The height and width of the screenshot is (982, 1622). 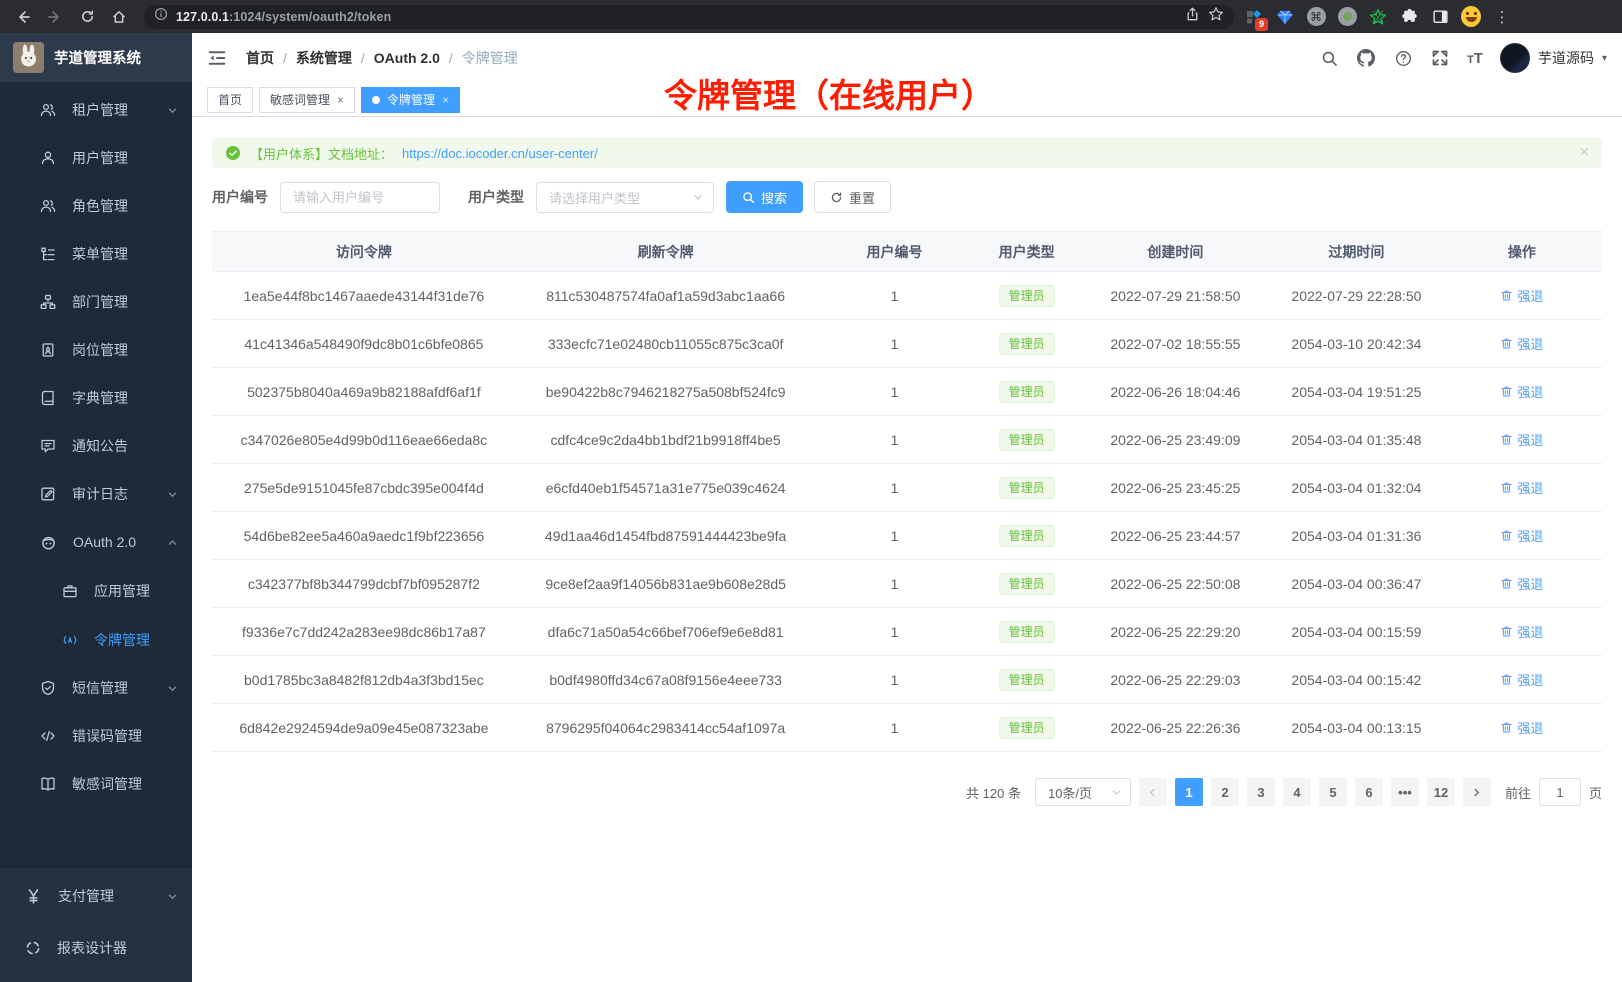 I want to click on sidebar-collapse-icon, so click(x=218, y=58).